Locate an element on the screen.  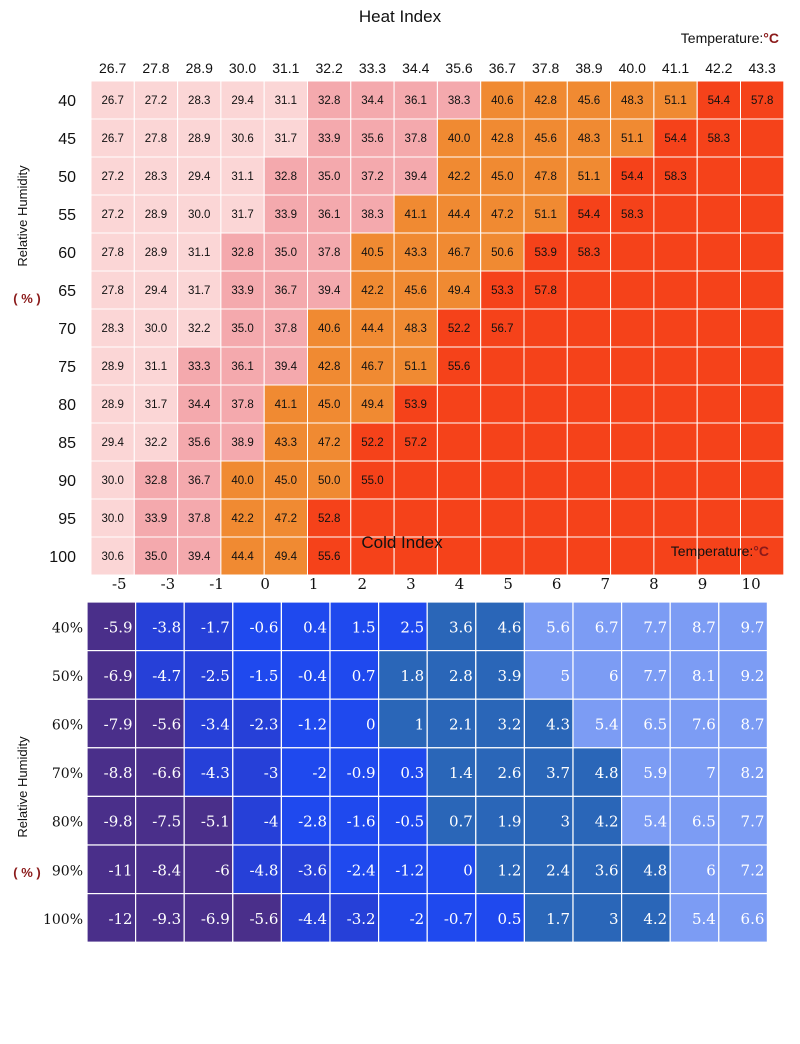
cold-cell-value: -1.2 is located at coordinates (312, 725).